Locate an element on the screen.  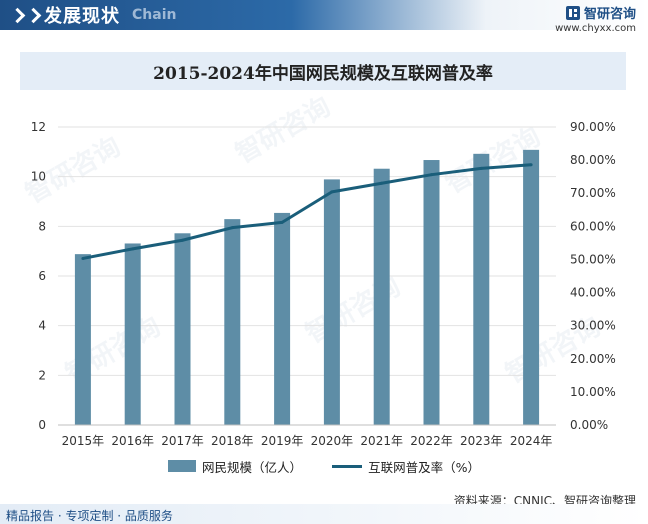
y-right-tick-label: 90.00% is located at coordinates (593, 127).